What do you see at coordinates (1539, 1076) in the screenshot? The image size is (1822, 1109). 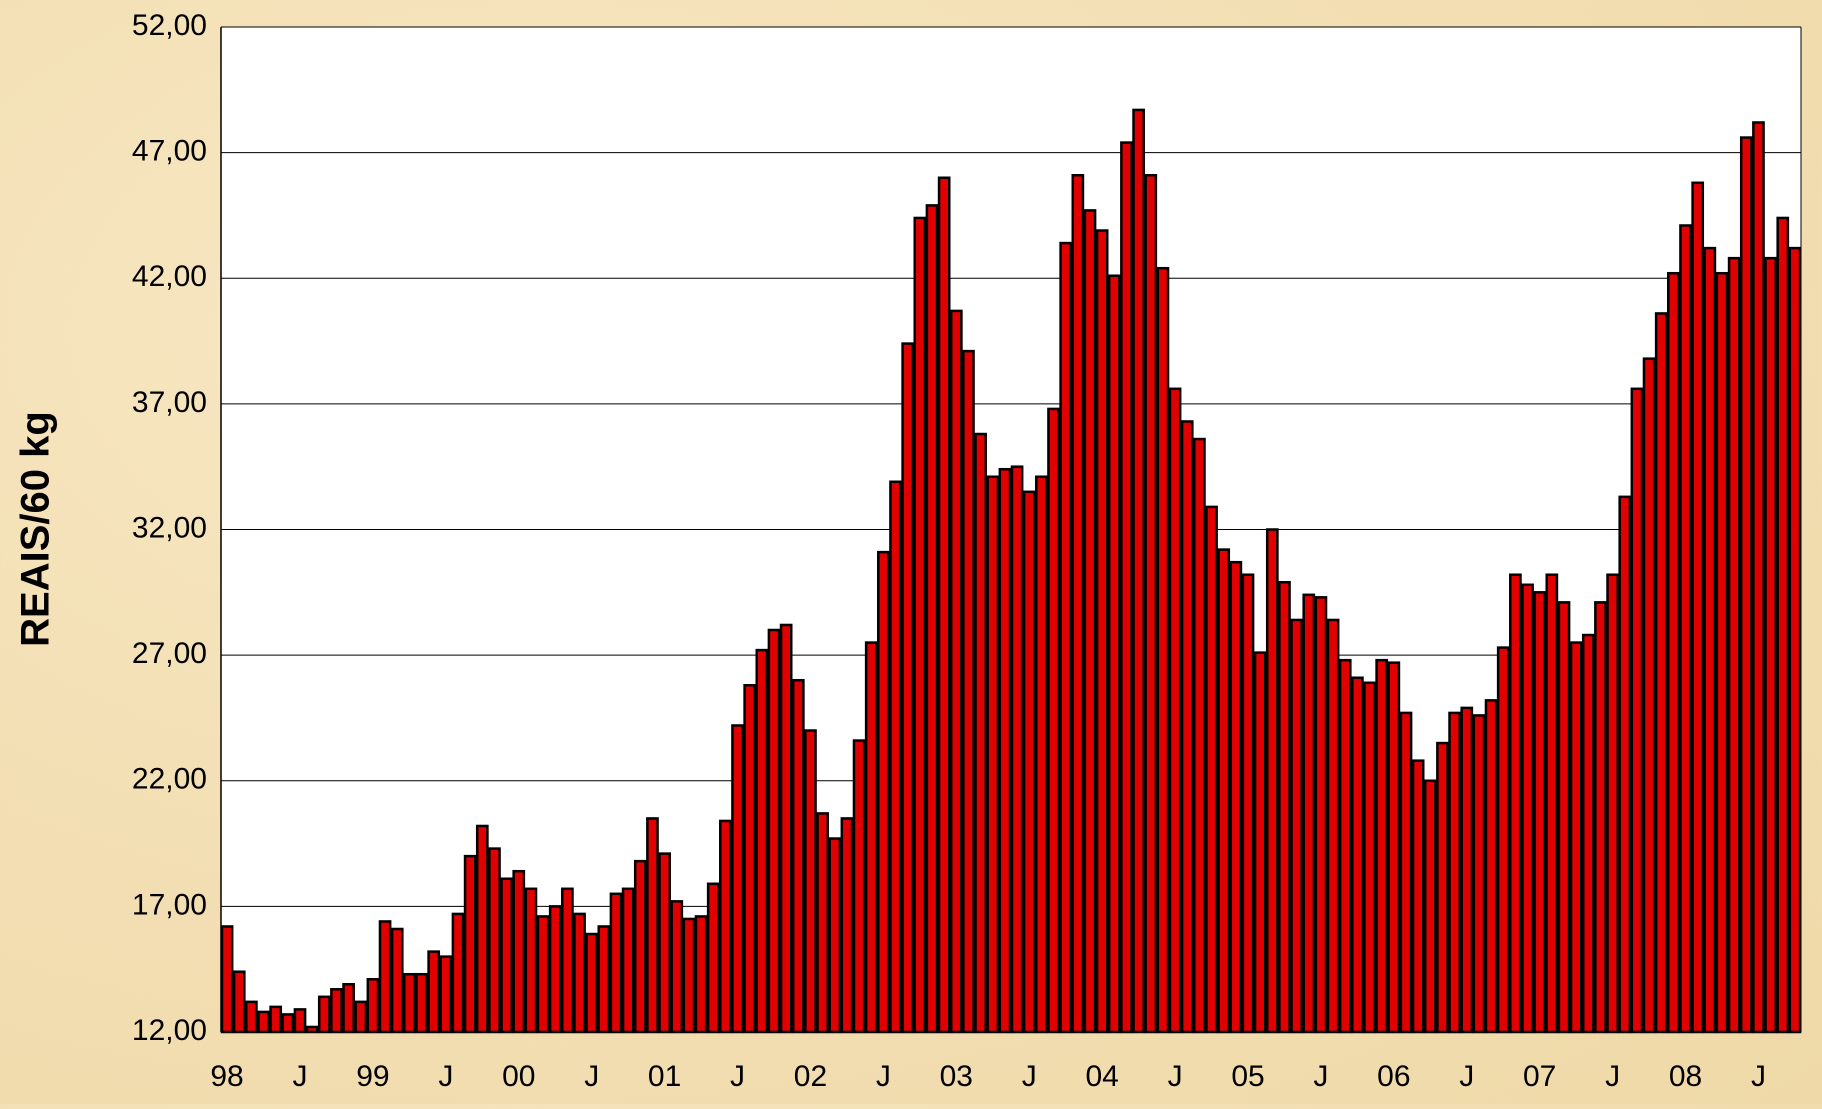 I see `x-tick-label: 07` at bounding box center [1539, 1076].